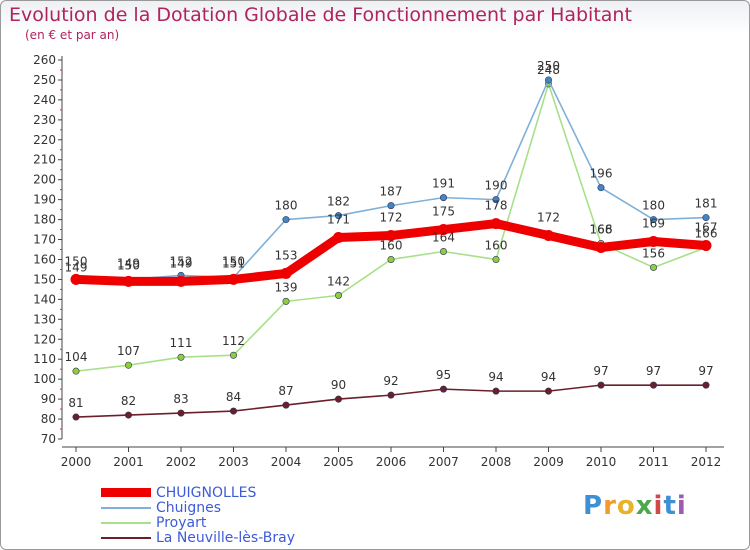  I want to click on data-label-proyart: 111, so click(181, 343).